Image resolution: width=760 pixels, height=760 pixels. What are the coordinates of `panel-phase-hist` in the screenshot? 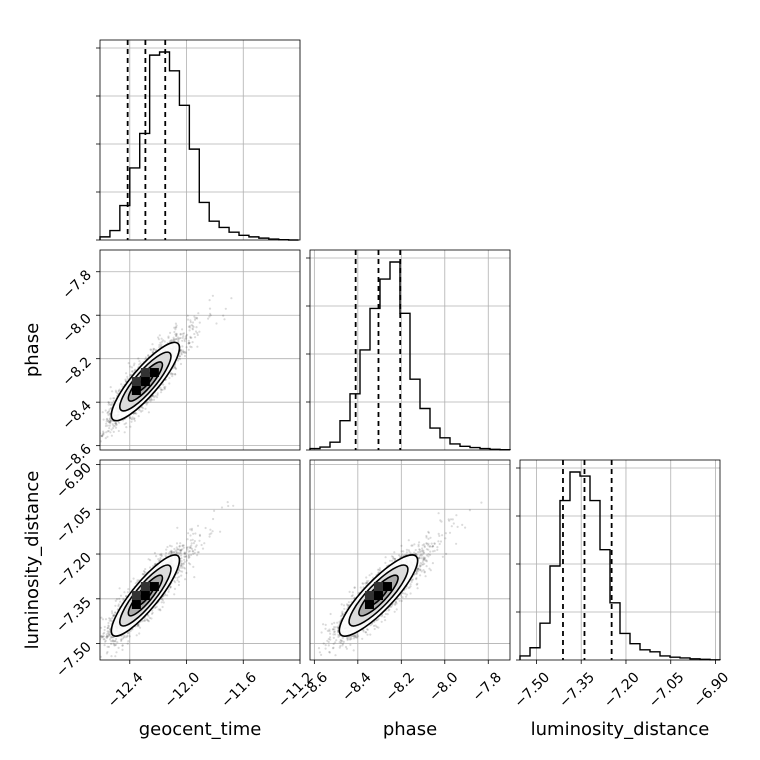 It's located at (408, 350).